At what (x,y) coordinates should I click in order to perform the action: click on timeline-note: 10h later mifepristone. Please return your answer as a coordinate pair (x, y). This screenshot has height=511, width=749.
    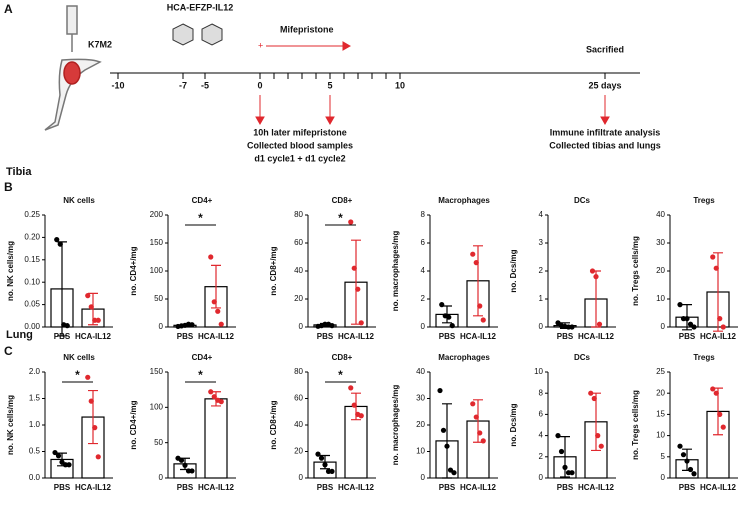
    Looking at the image, I should click on (300, 132).